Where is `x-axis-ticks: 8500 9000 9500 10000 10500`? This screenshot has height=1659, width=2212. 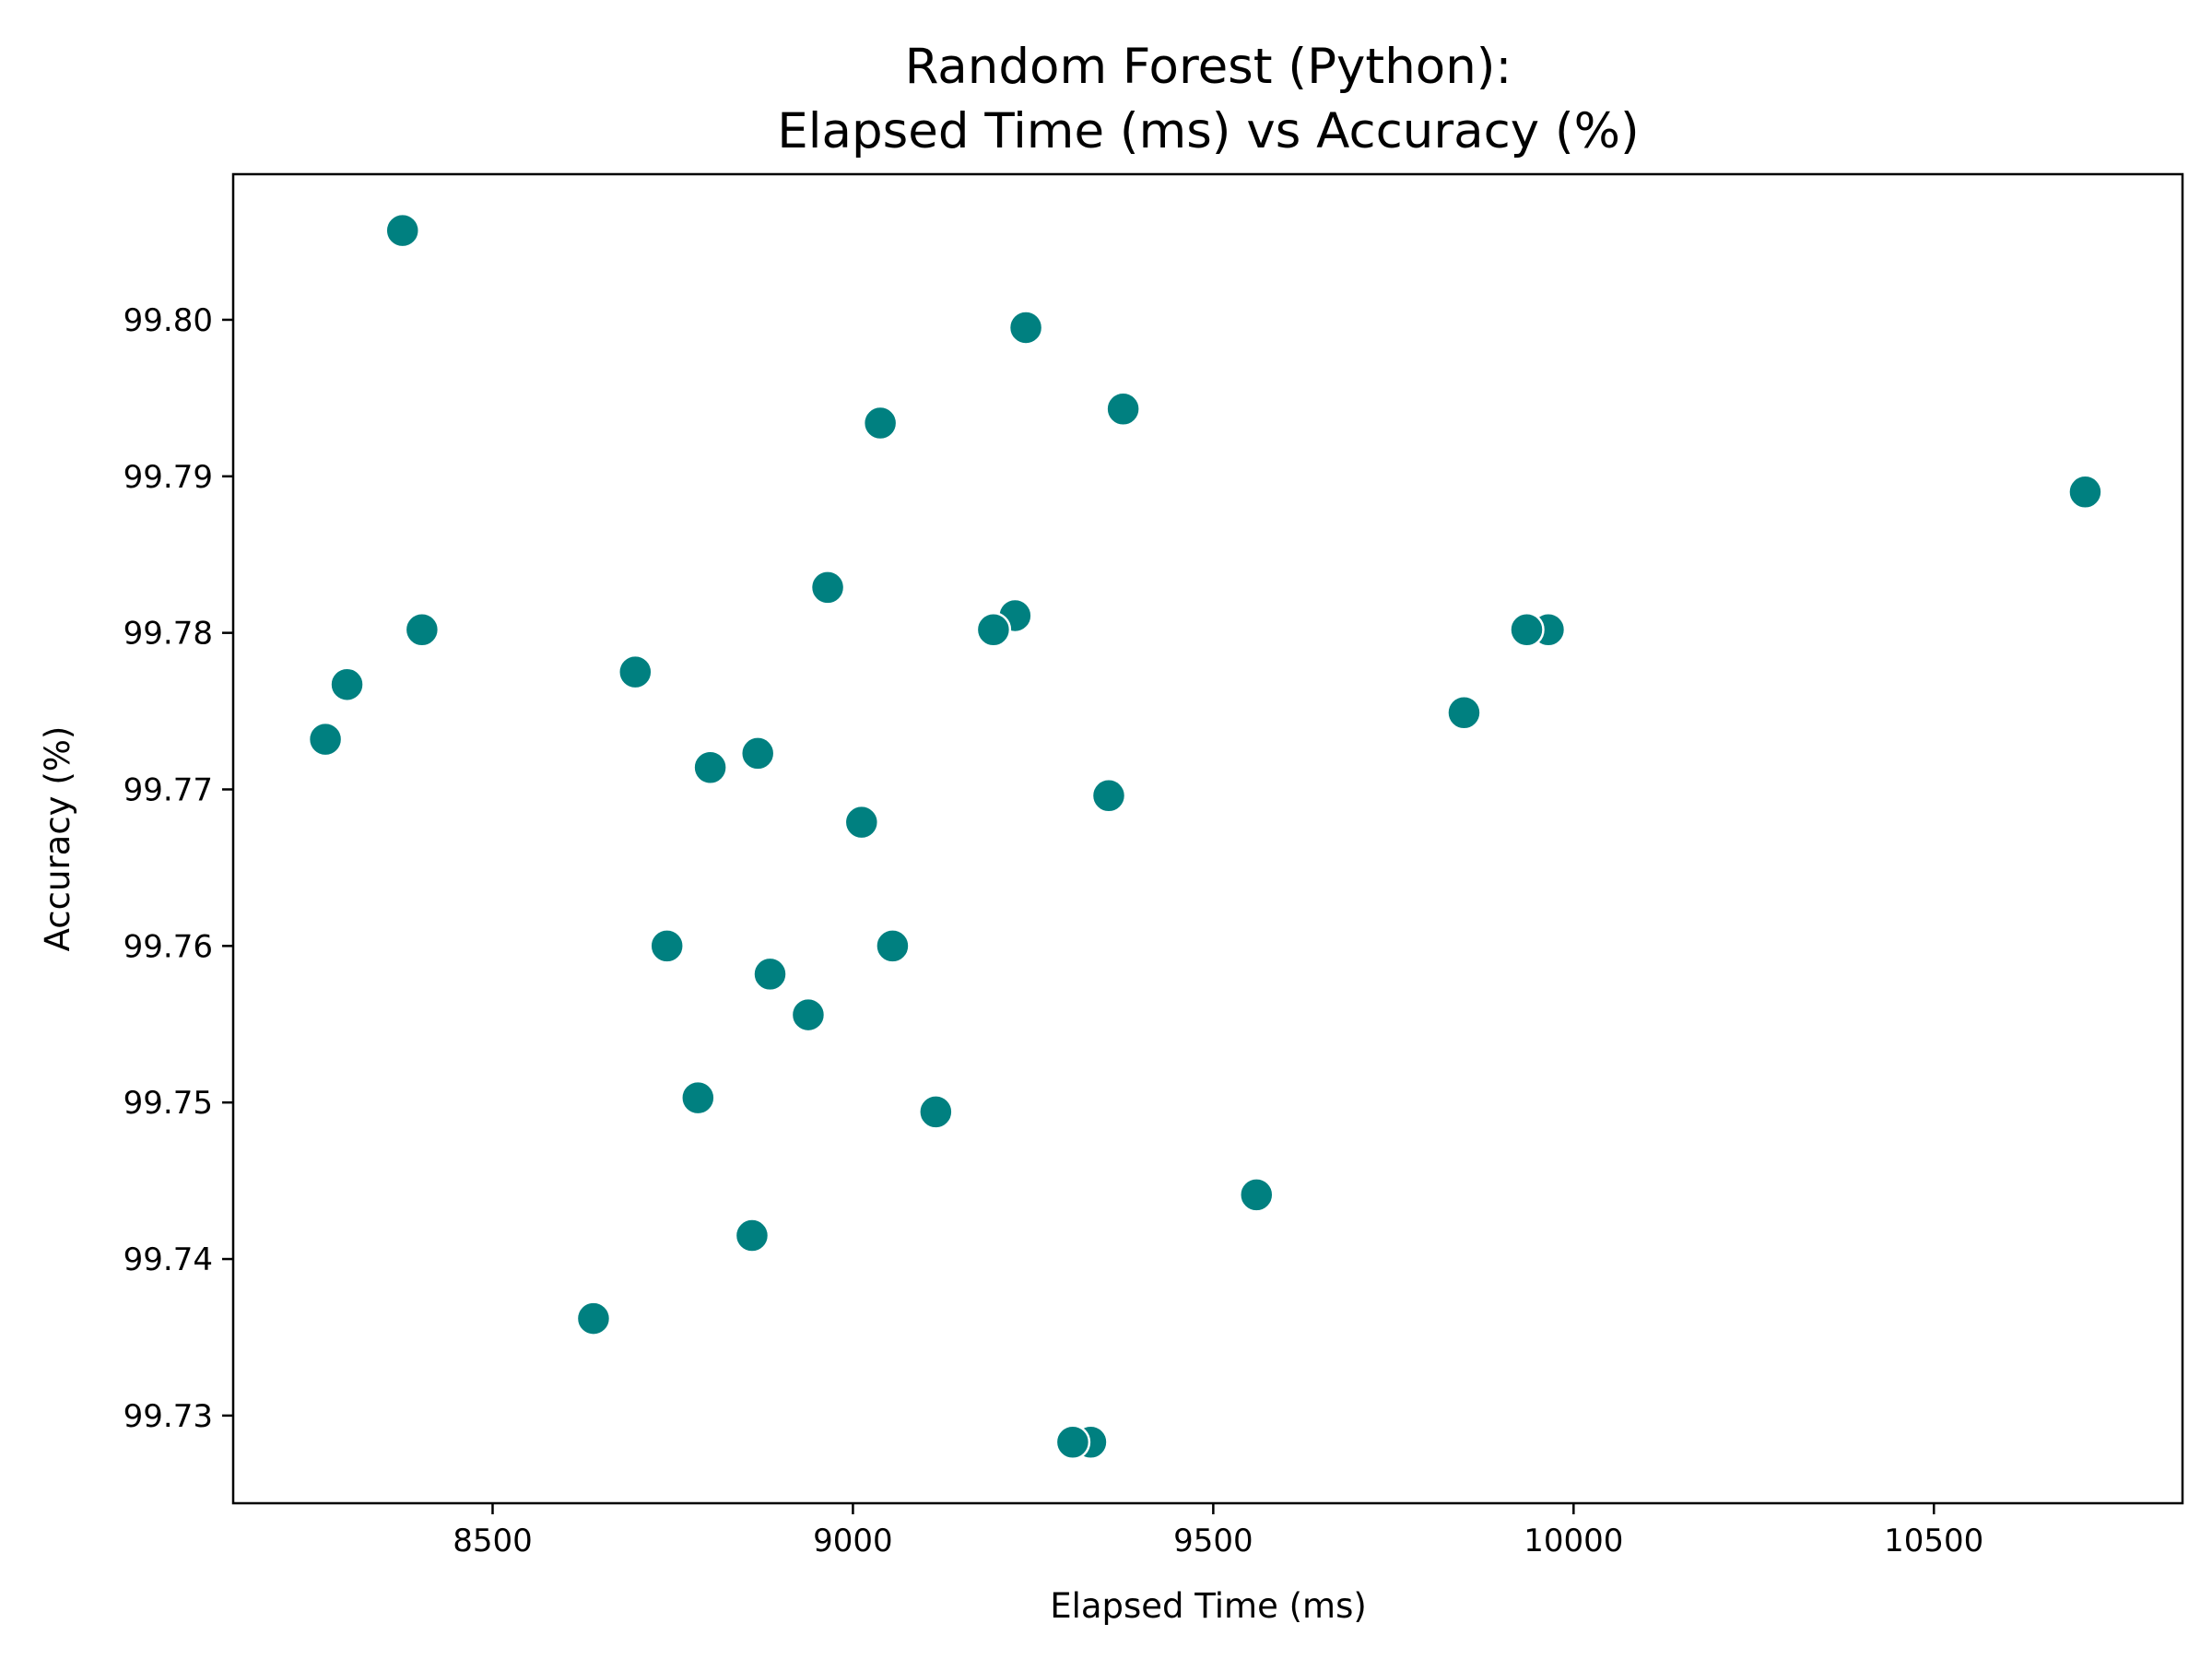
x-axis-ticks: 8500 9000 9500 10000 10500 is located at coordinates (1218, 1531).